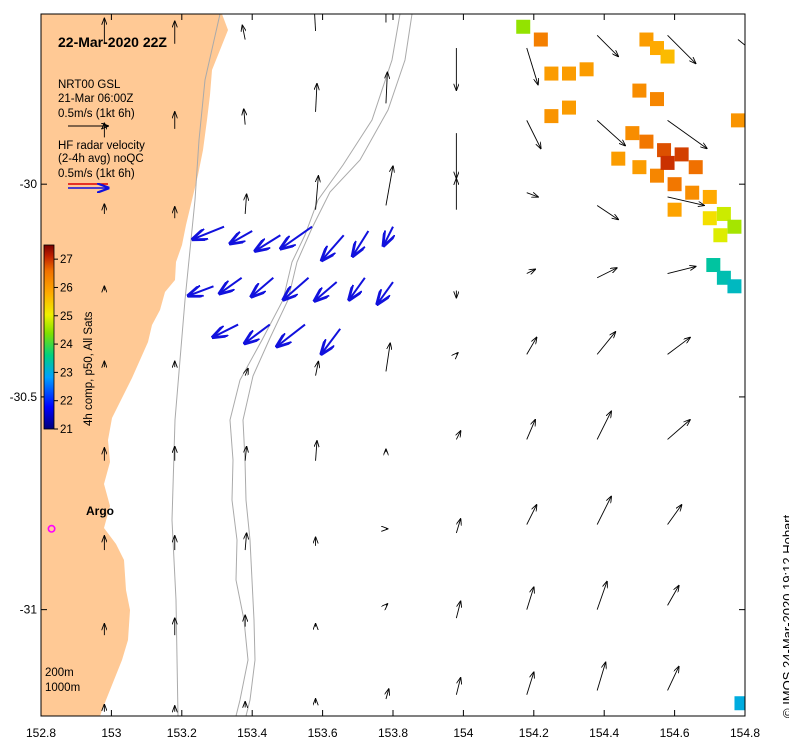 This screenshot has height=750, width=789. What do you see at coordinates (66, 373) in the screenshot?
I see `colorbar-tick-label: 23` at bounding box center [66, 373].